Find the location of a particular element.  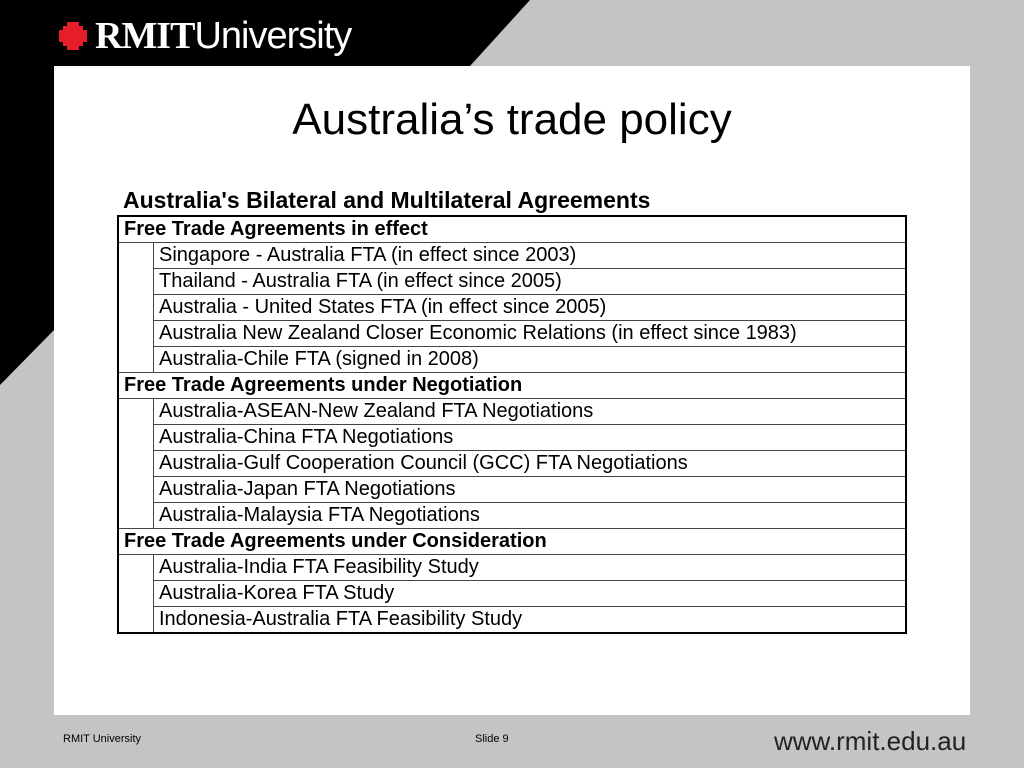

footer-slide-number: Slide 9 is located at coordinates (492, 739).